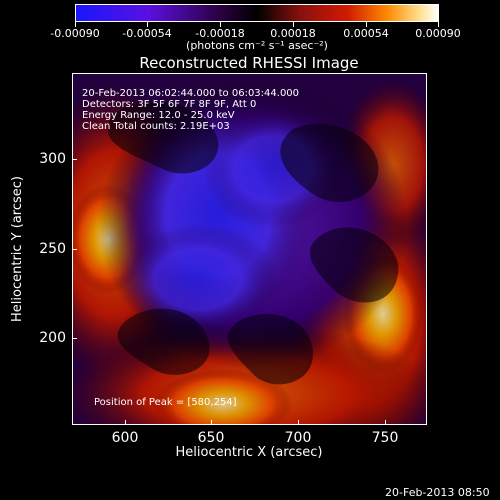 Image resolution: width=500 pixels, height=500 pixels. What do you see at coordinates (52, 159) in the screenshot?
I see `y-tick-label: 300` at bounding box center [52, 159].